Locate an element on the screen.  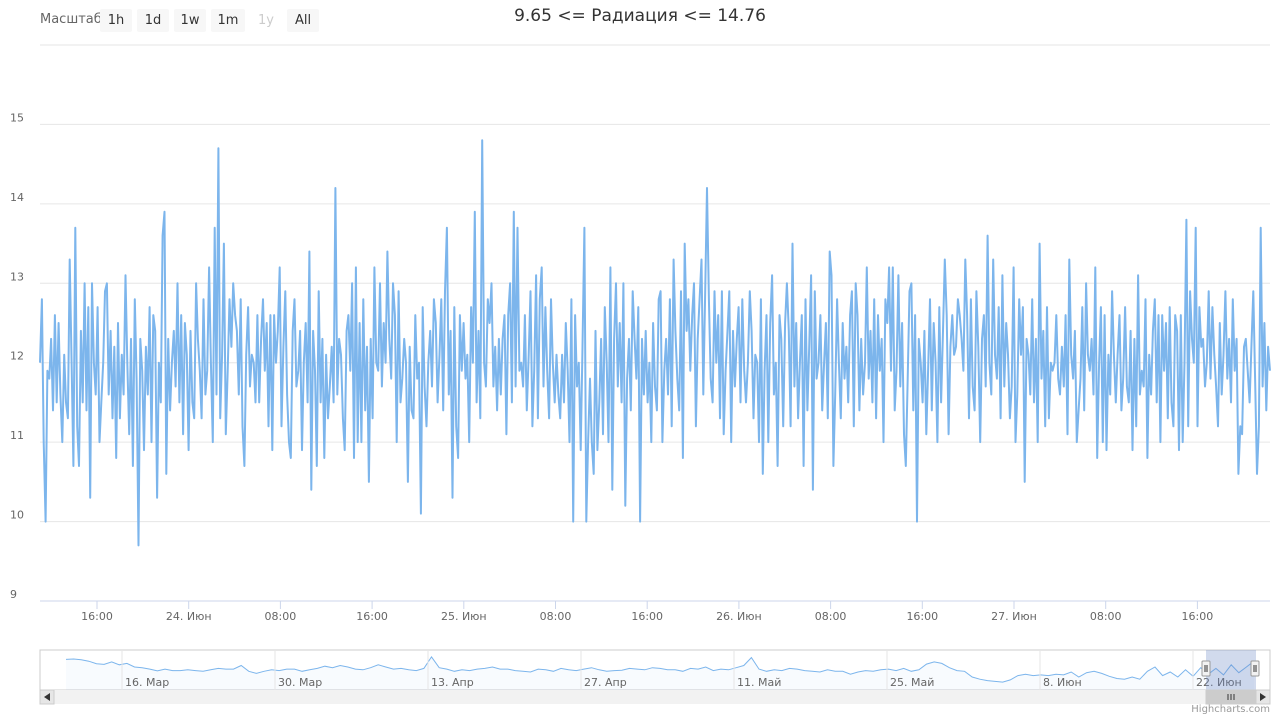
scrollbar-track is located at coordinates (655, 697).